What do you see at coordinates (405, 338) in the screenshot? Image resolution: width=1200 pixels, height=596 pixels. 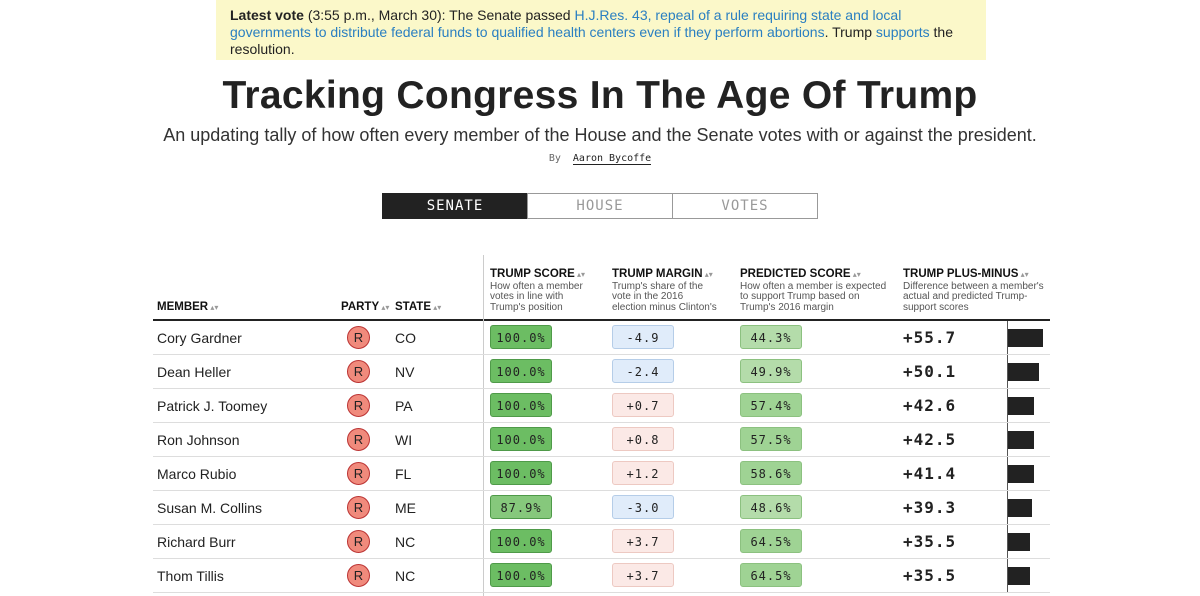 I see `state: CO` at bounding box center [405, 338].